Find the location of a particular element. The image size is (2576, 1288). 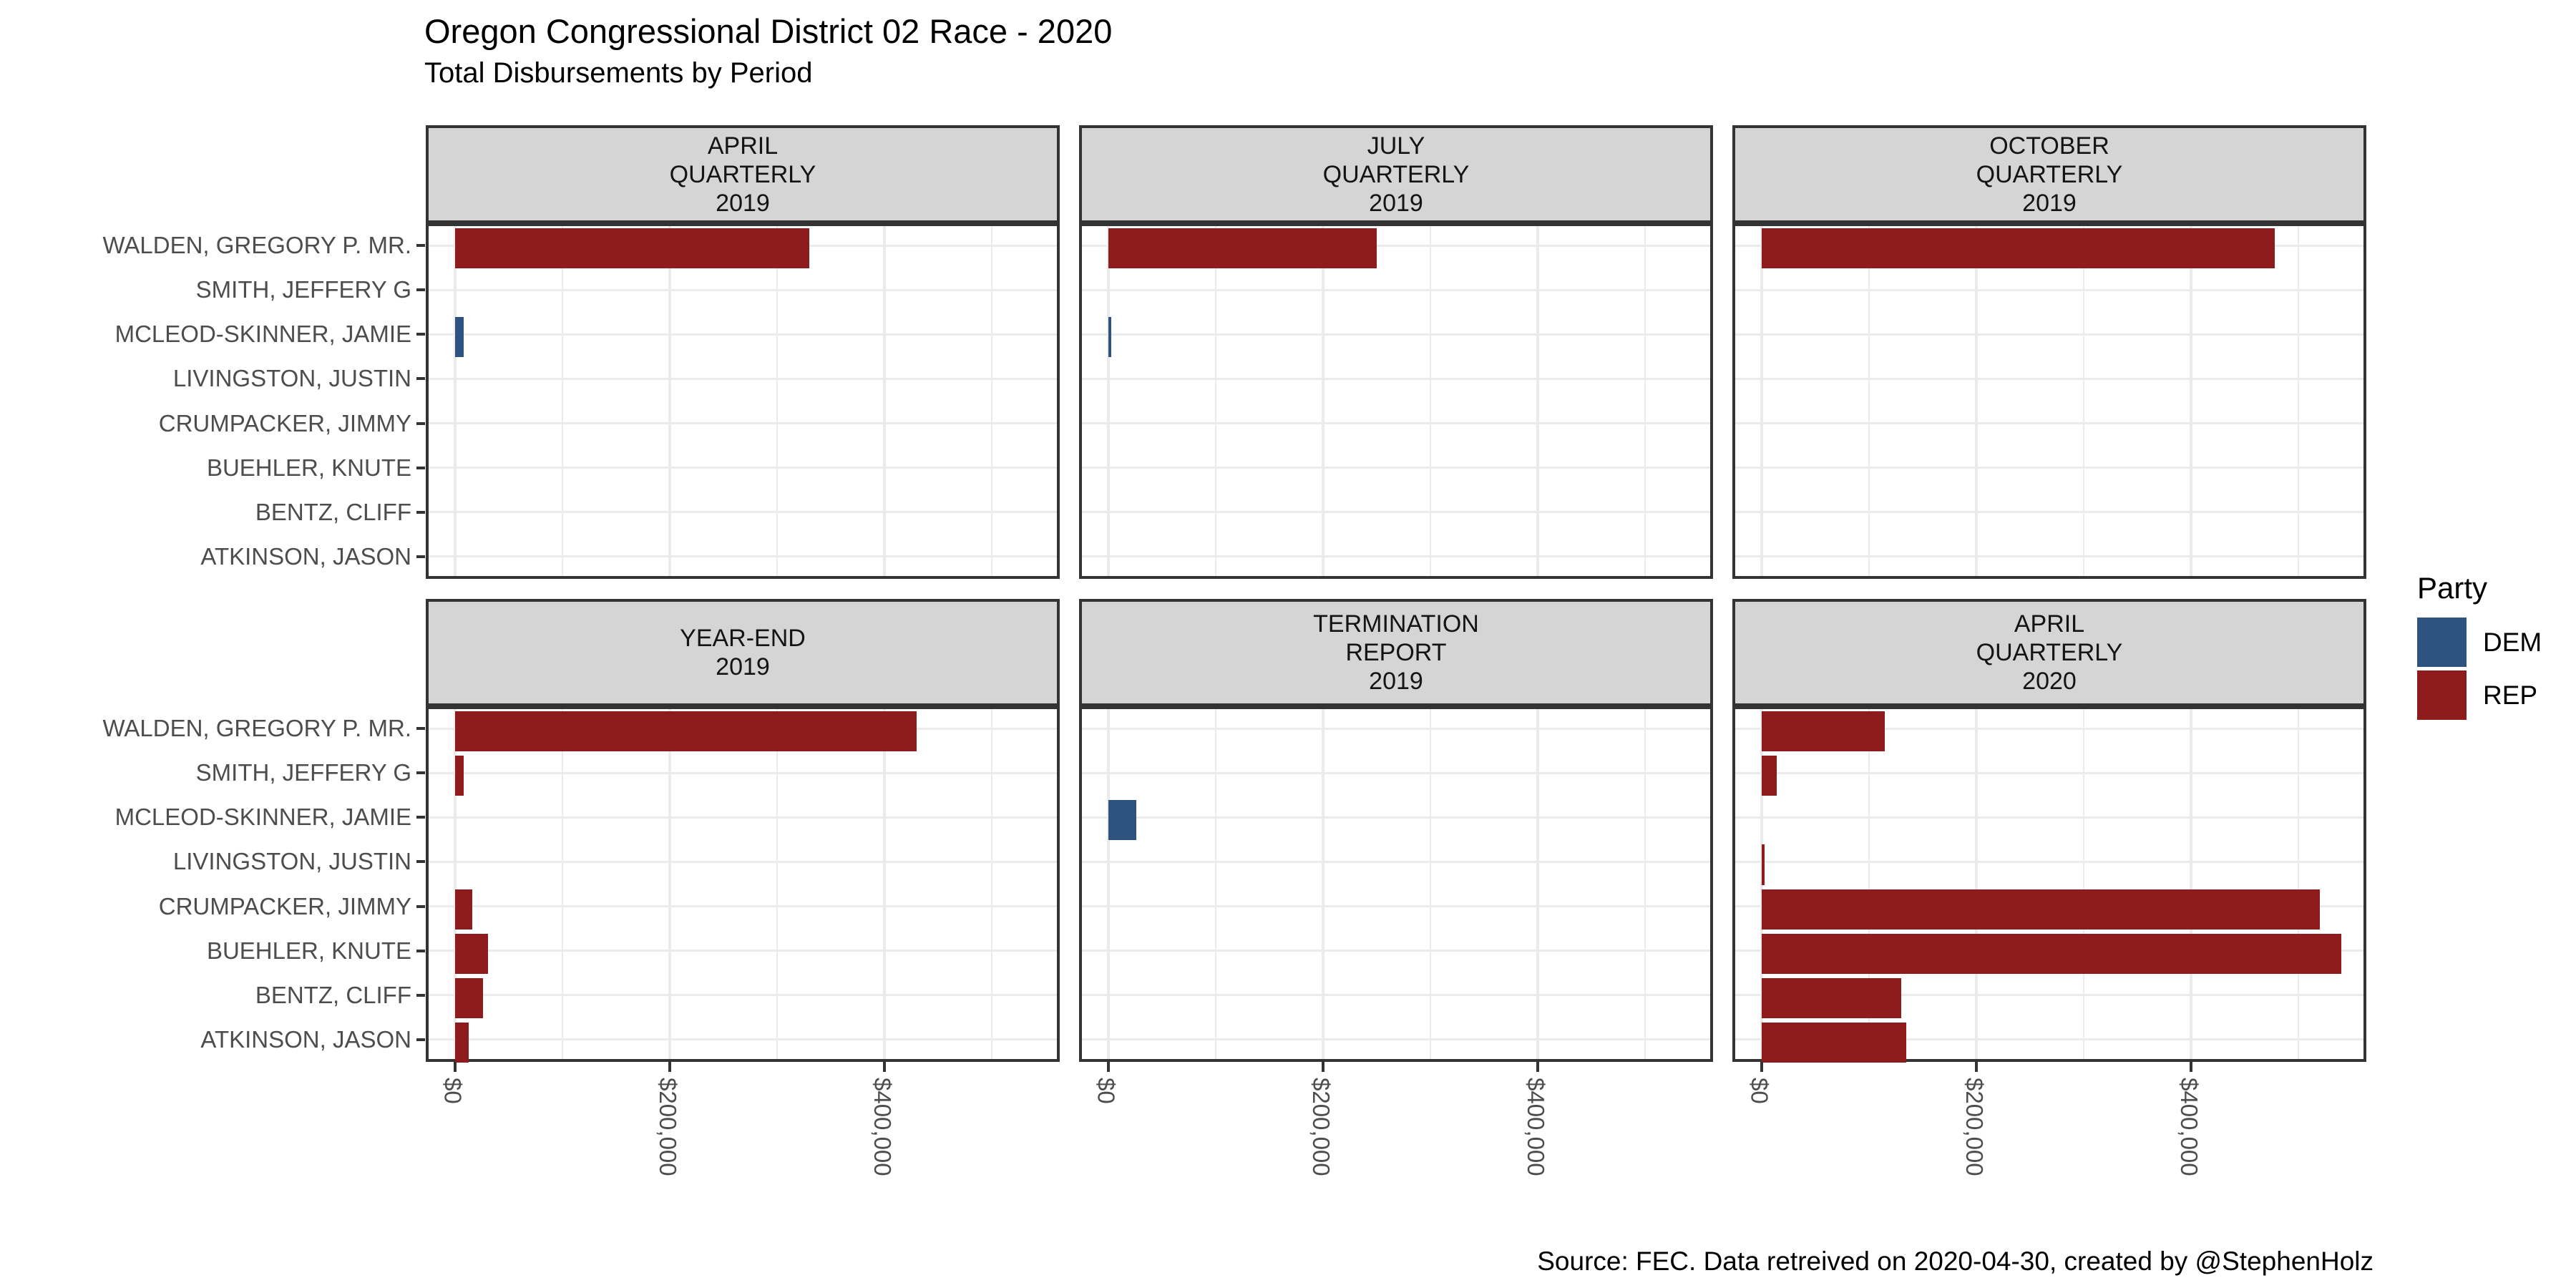

bar-livingston-justin is located at coordinates (1763, 864).